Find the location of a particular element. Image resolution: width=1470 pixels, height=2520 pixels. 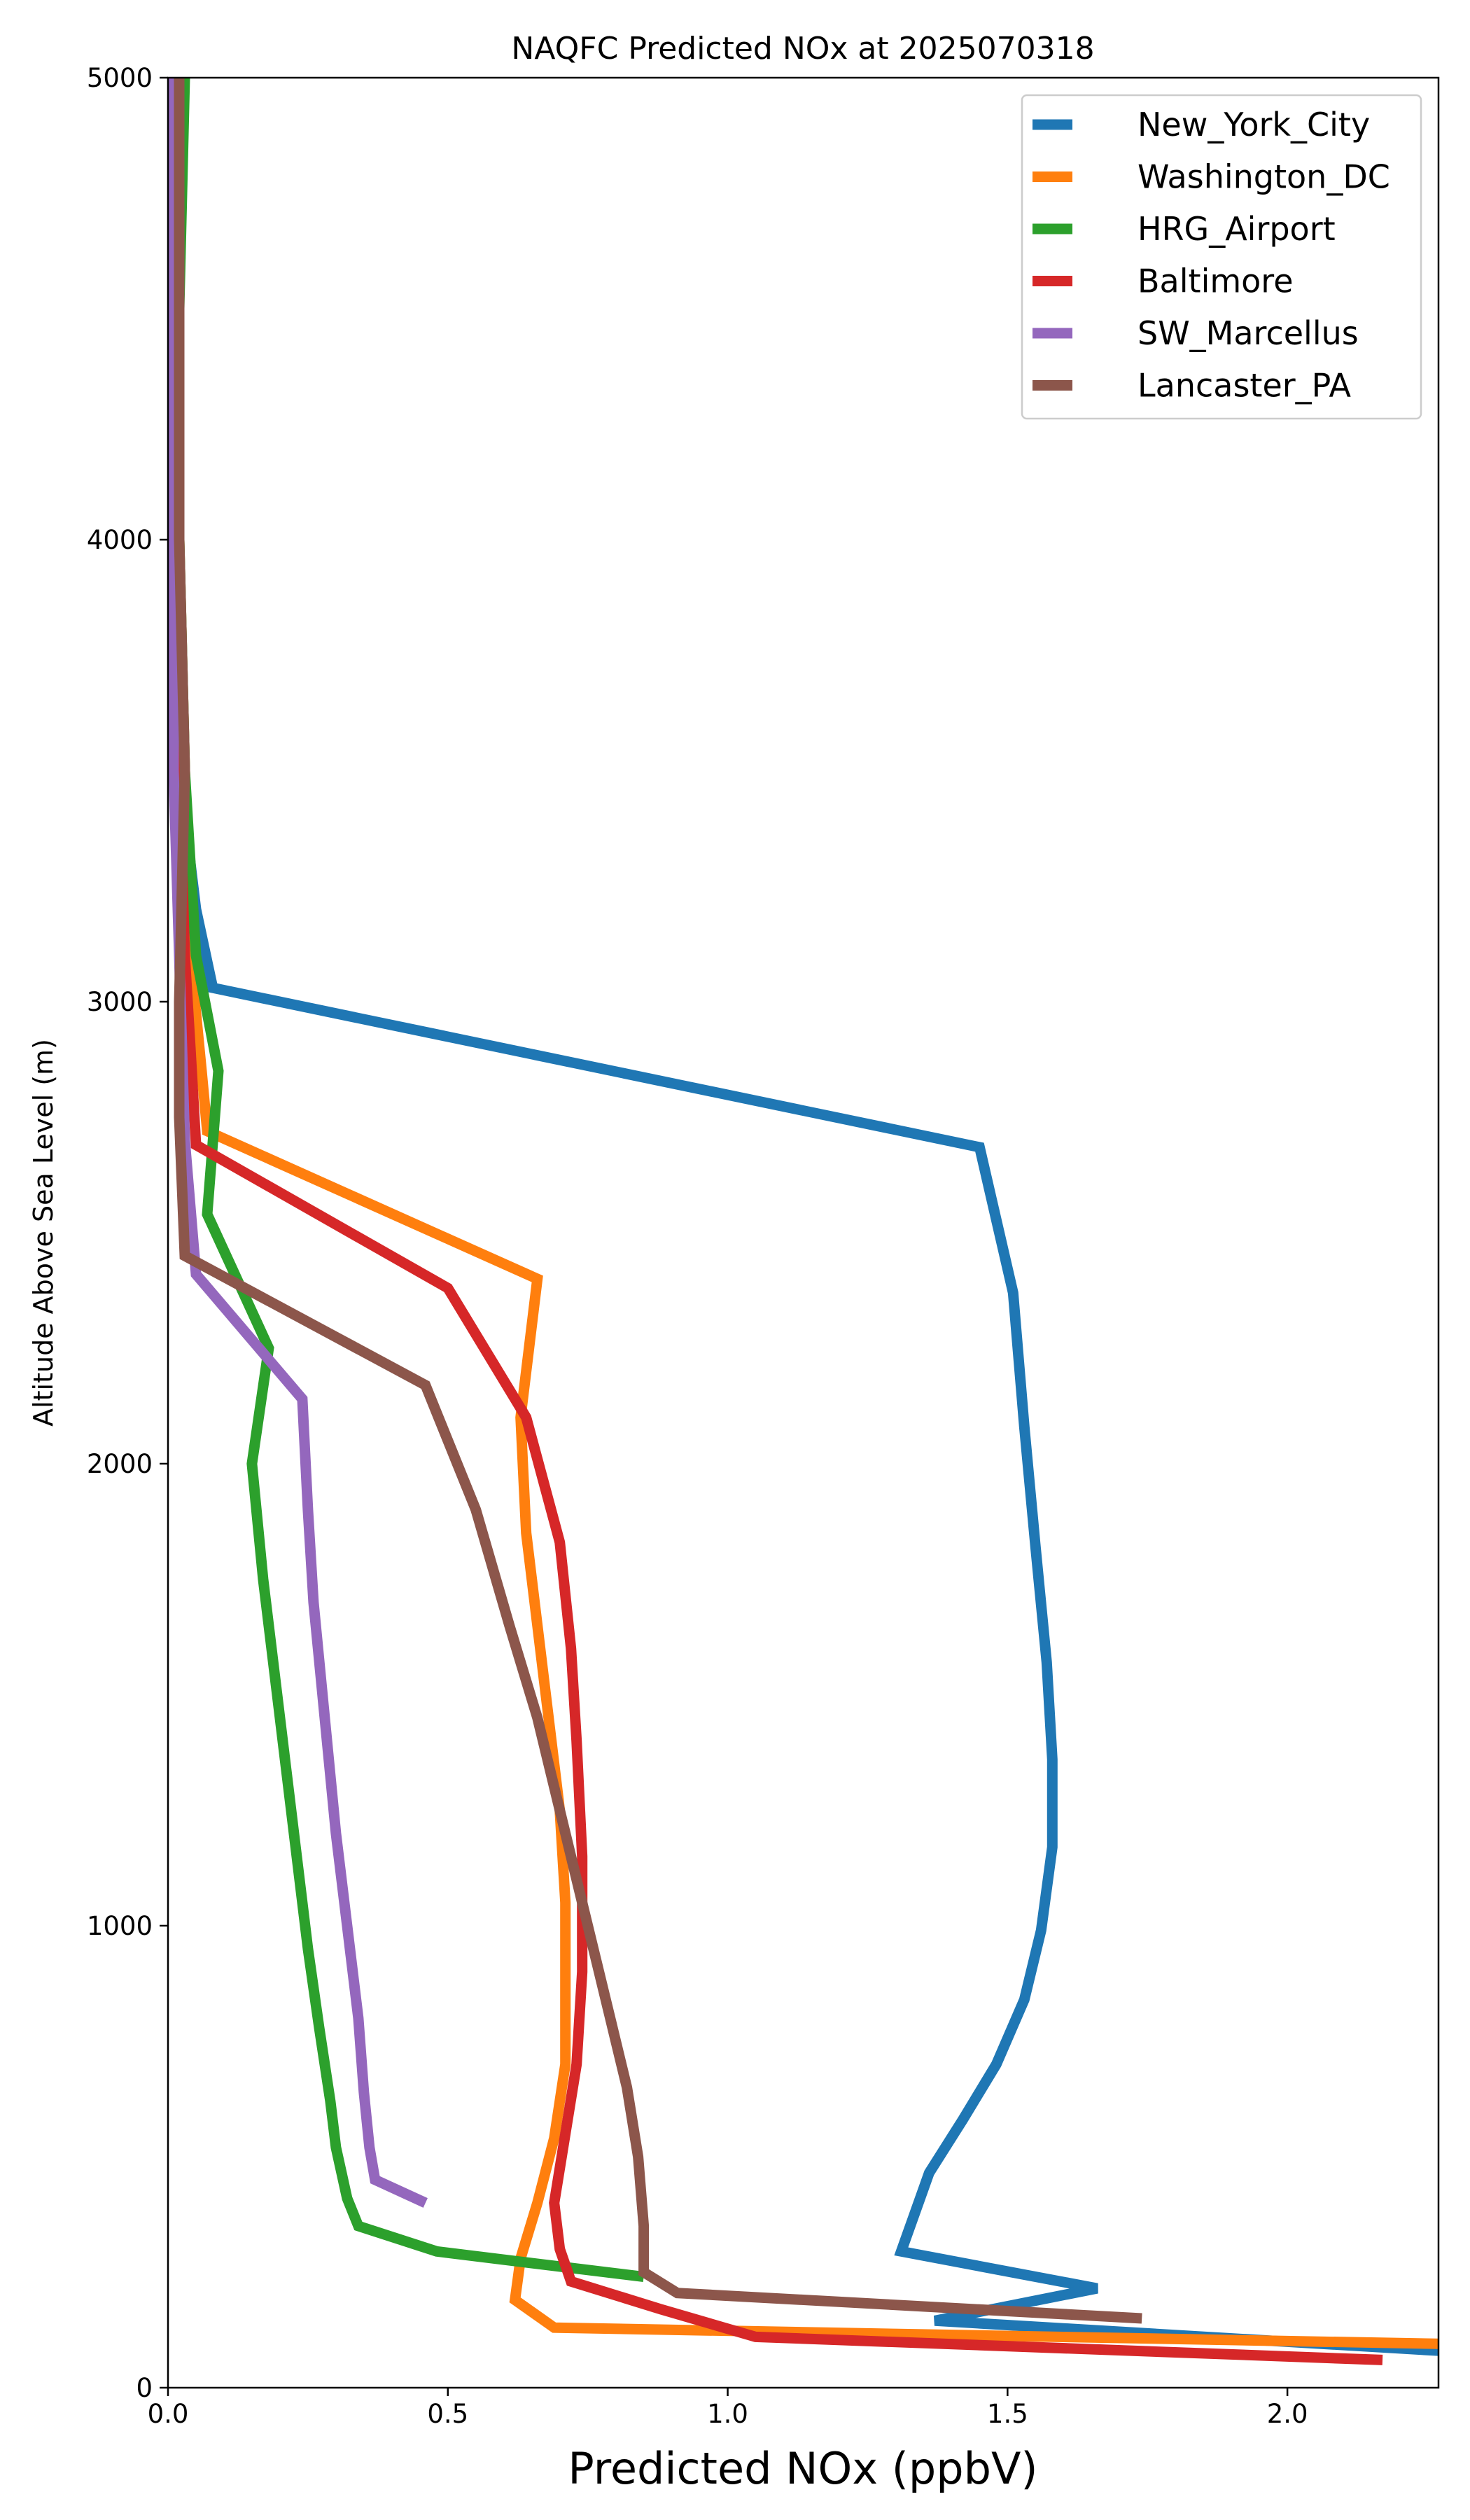

legend-label-baltimore: Baltimore is located at coordinates (1216, 281).